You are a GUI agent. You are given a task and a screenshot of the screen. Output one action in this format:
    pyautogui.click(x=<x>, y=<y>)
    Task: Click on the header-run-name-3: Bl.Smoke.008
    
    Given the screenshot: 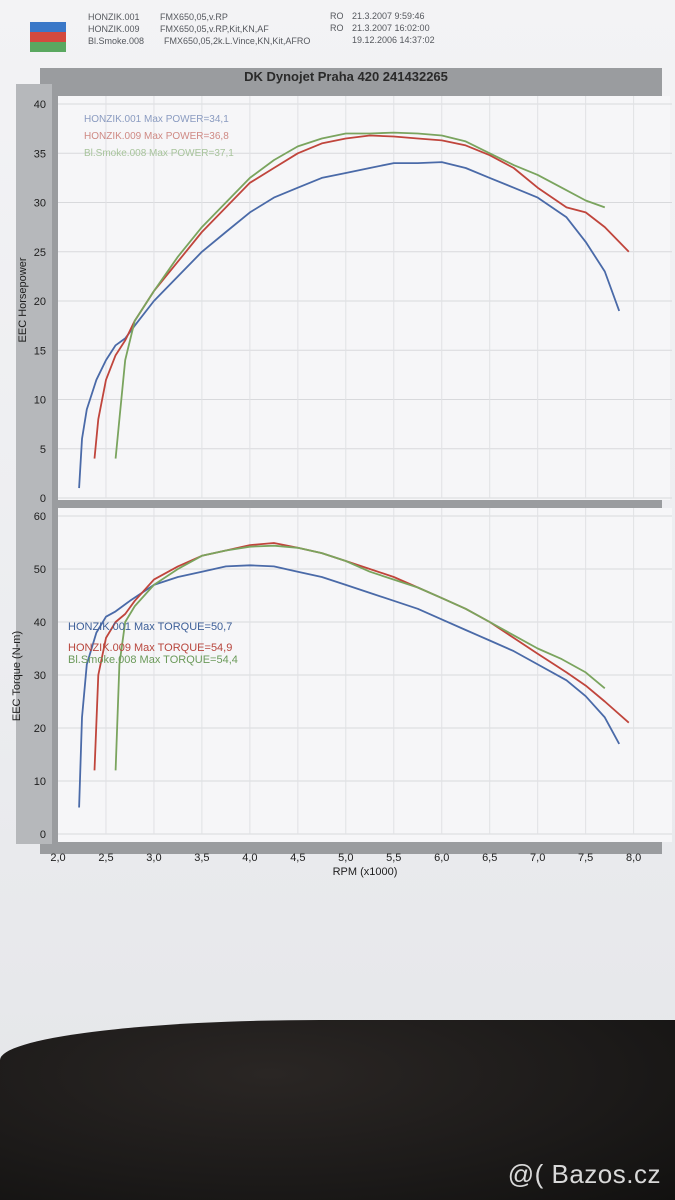 What is the action you would take?
    pyautogui.click(x=116, y=41)
    